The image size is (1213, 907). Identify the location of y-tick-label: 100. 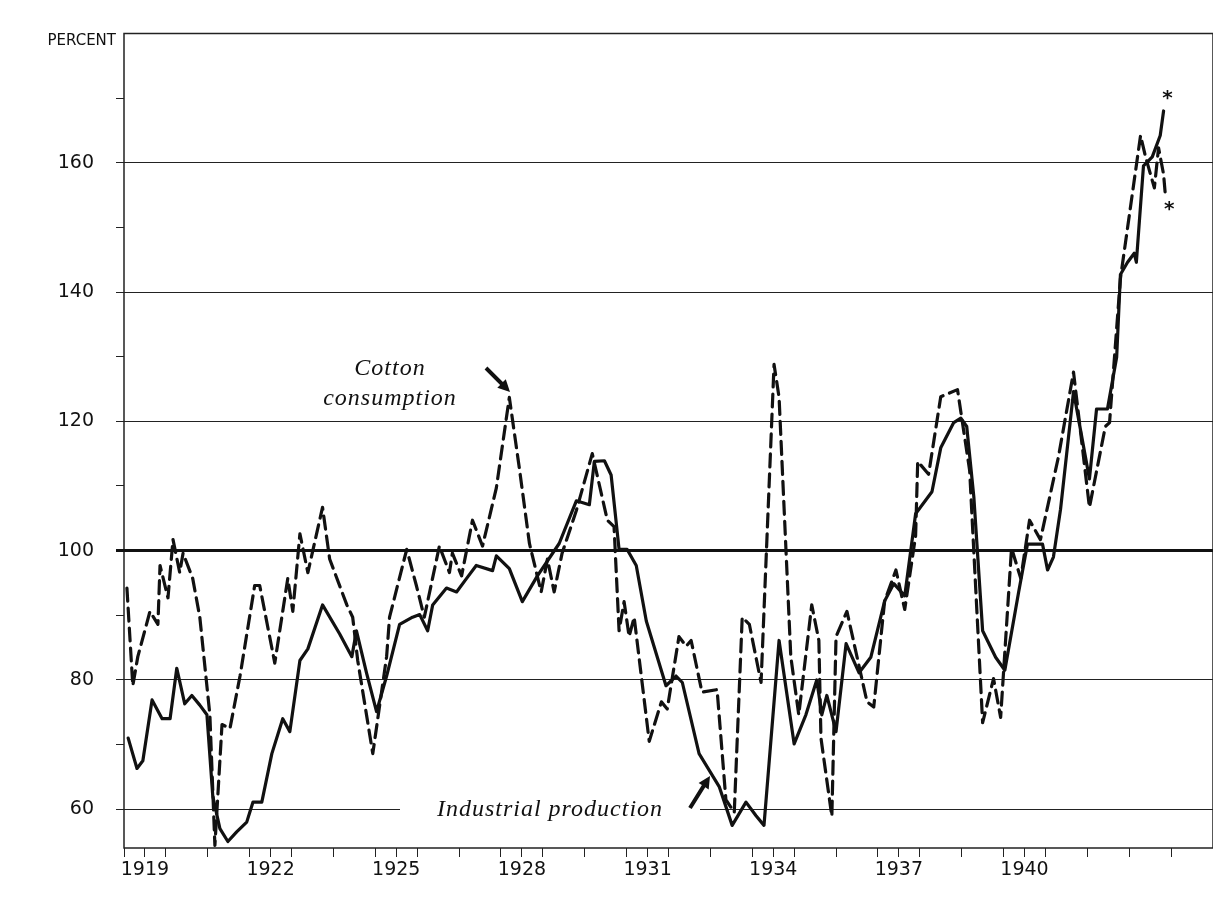
(75, 548).